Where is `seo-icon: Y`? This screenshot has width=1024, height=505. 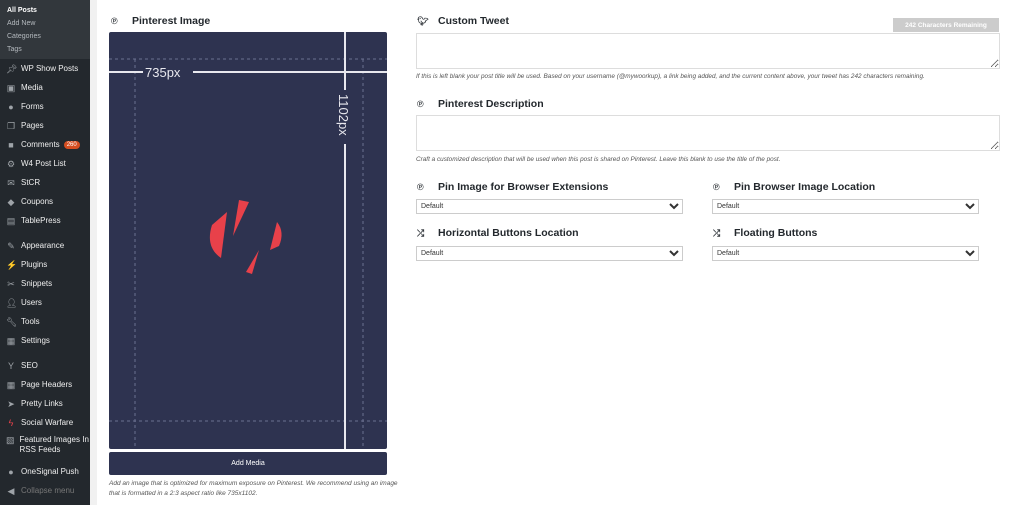 seo-icon: Y is located at coordinates (10, 365).